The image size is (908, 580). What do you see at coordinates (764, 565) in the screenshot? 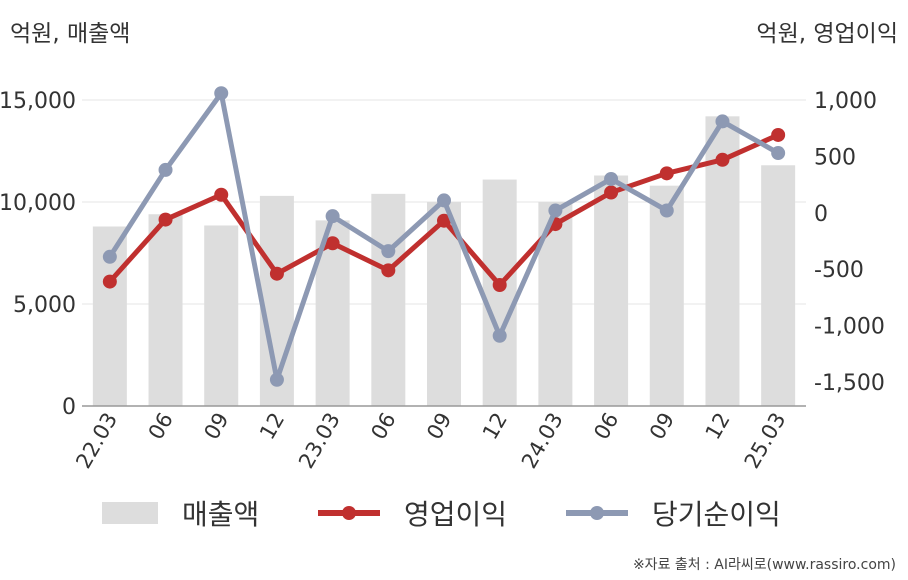
I see `source-note: ※자료 출처 : AI라씨로(www.rassiro.com)` at bounding box center [764, 565].